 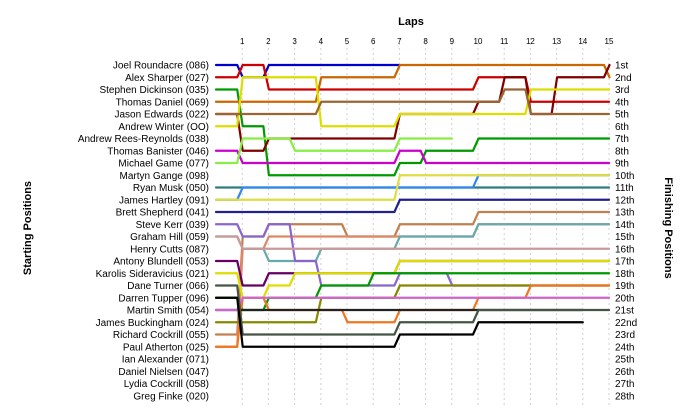 What do you see at coordinates (624, 396) in the screenshot?
I see `finish-position-label: 28th` at bounding box center [624, 396].